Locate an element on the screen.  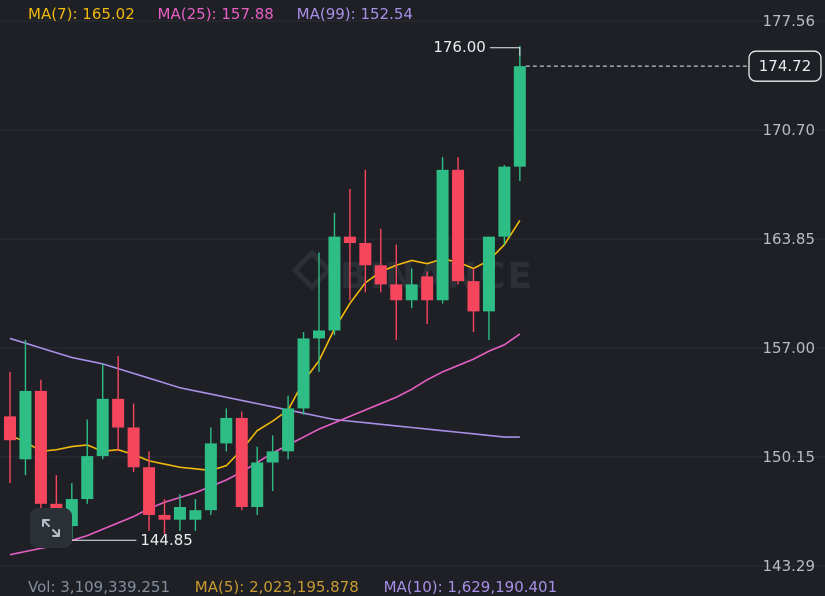
current-price-label: 174.72 is located at coordinates (785, 66).